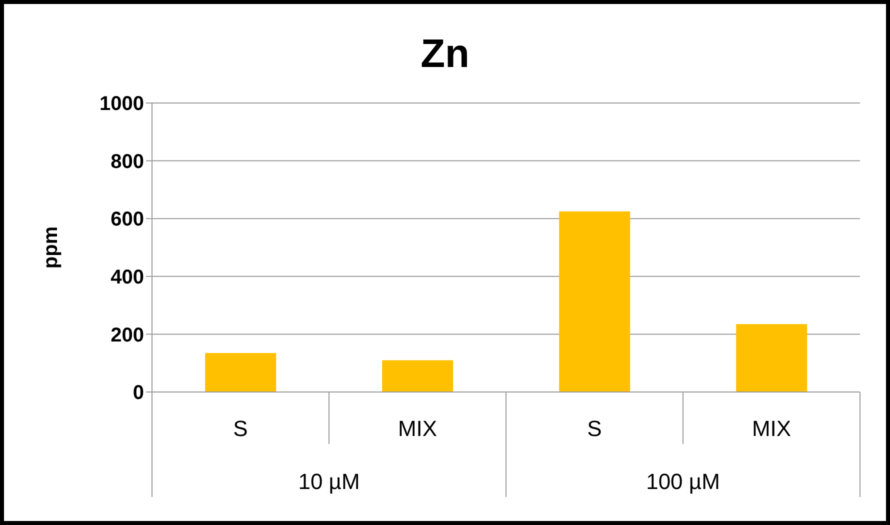 Image resolution: width=890 pixels, height=525 pixels. I want to click on text: 100 µM, so click(683, 481).